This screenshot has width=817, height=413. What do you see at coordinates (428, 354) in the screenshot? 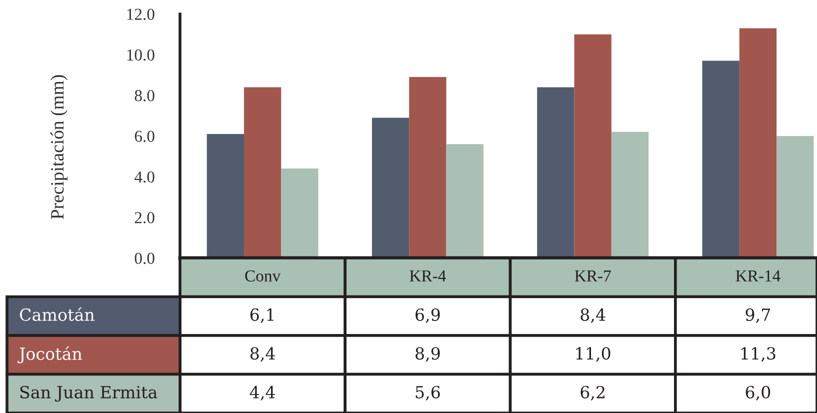
I see `data-label: 8,9` at bounding box center [428, 354].